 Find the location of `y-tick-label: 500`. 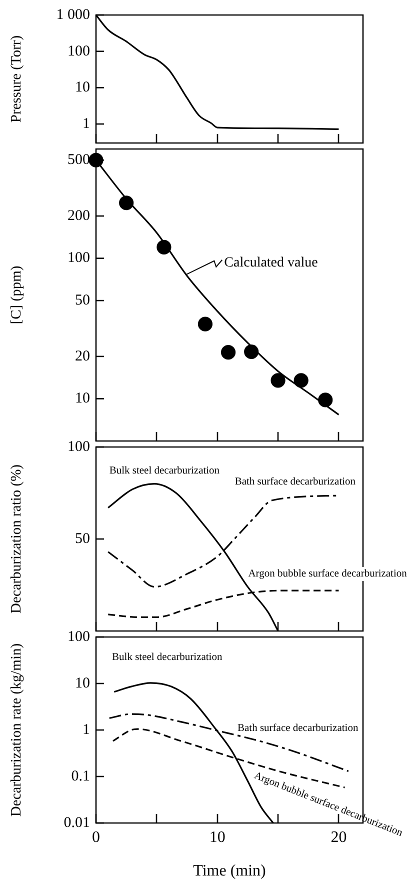

y-tick-label: 500 is located at coordinates (79, 160).